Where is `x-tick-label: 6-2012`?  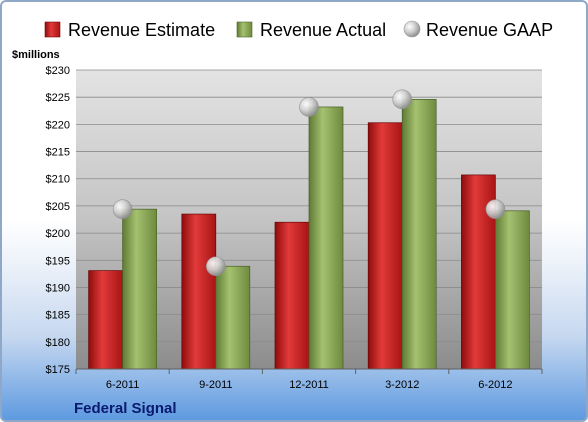
x-tick-label: 6-2012 is located at coordinates (495, 385).